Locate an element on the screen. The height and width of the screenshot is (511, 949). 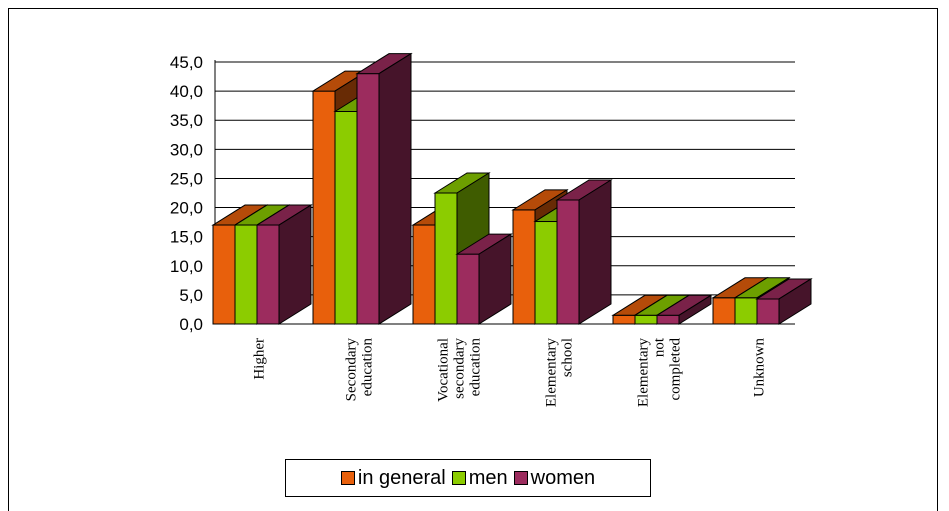
y-tick-label: 35,0 is located at coordinates (186, 120).